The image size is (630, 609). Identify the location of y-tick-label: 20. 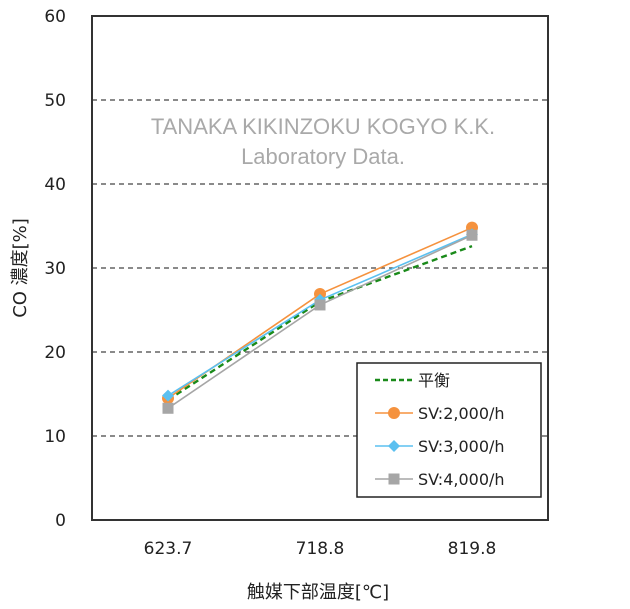
(55, 353).